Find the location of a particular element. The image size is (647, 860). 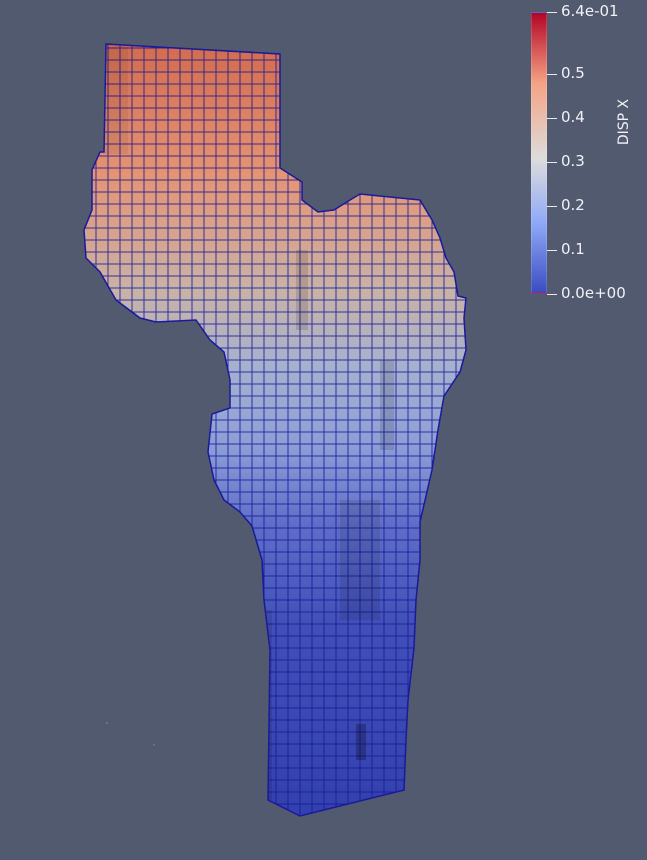

colorbar-tick-label: 0.2 is located at coordinates (573, 205).